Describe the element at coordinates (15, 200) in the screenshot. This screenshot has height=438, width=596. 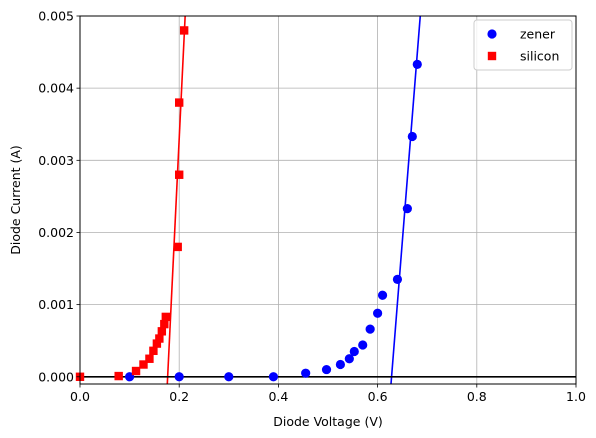
I see `y-axis-label: Diode Current (A)` at that location.